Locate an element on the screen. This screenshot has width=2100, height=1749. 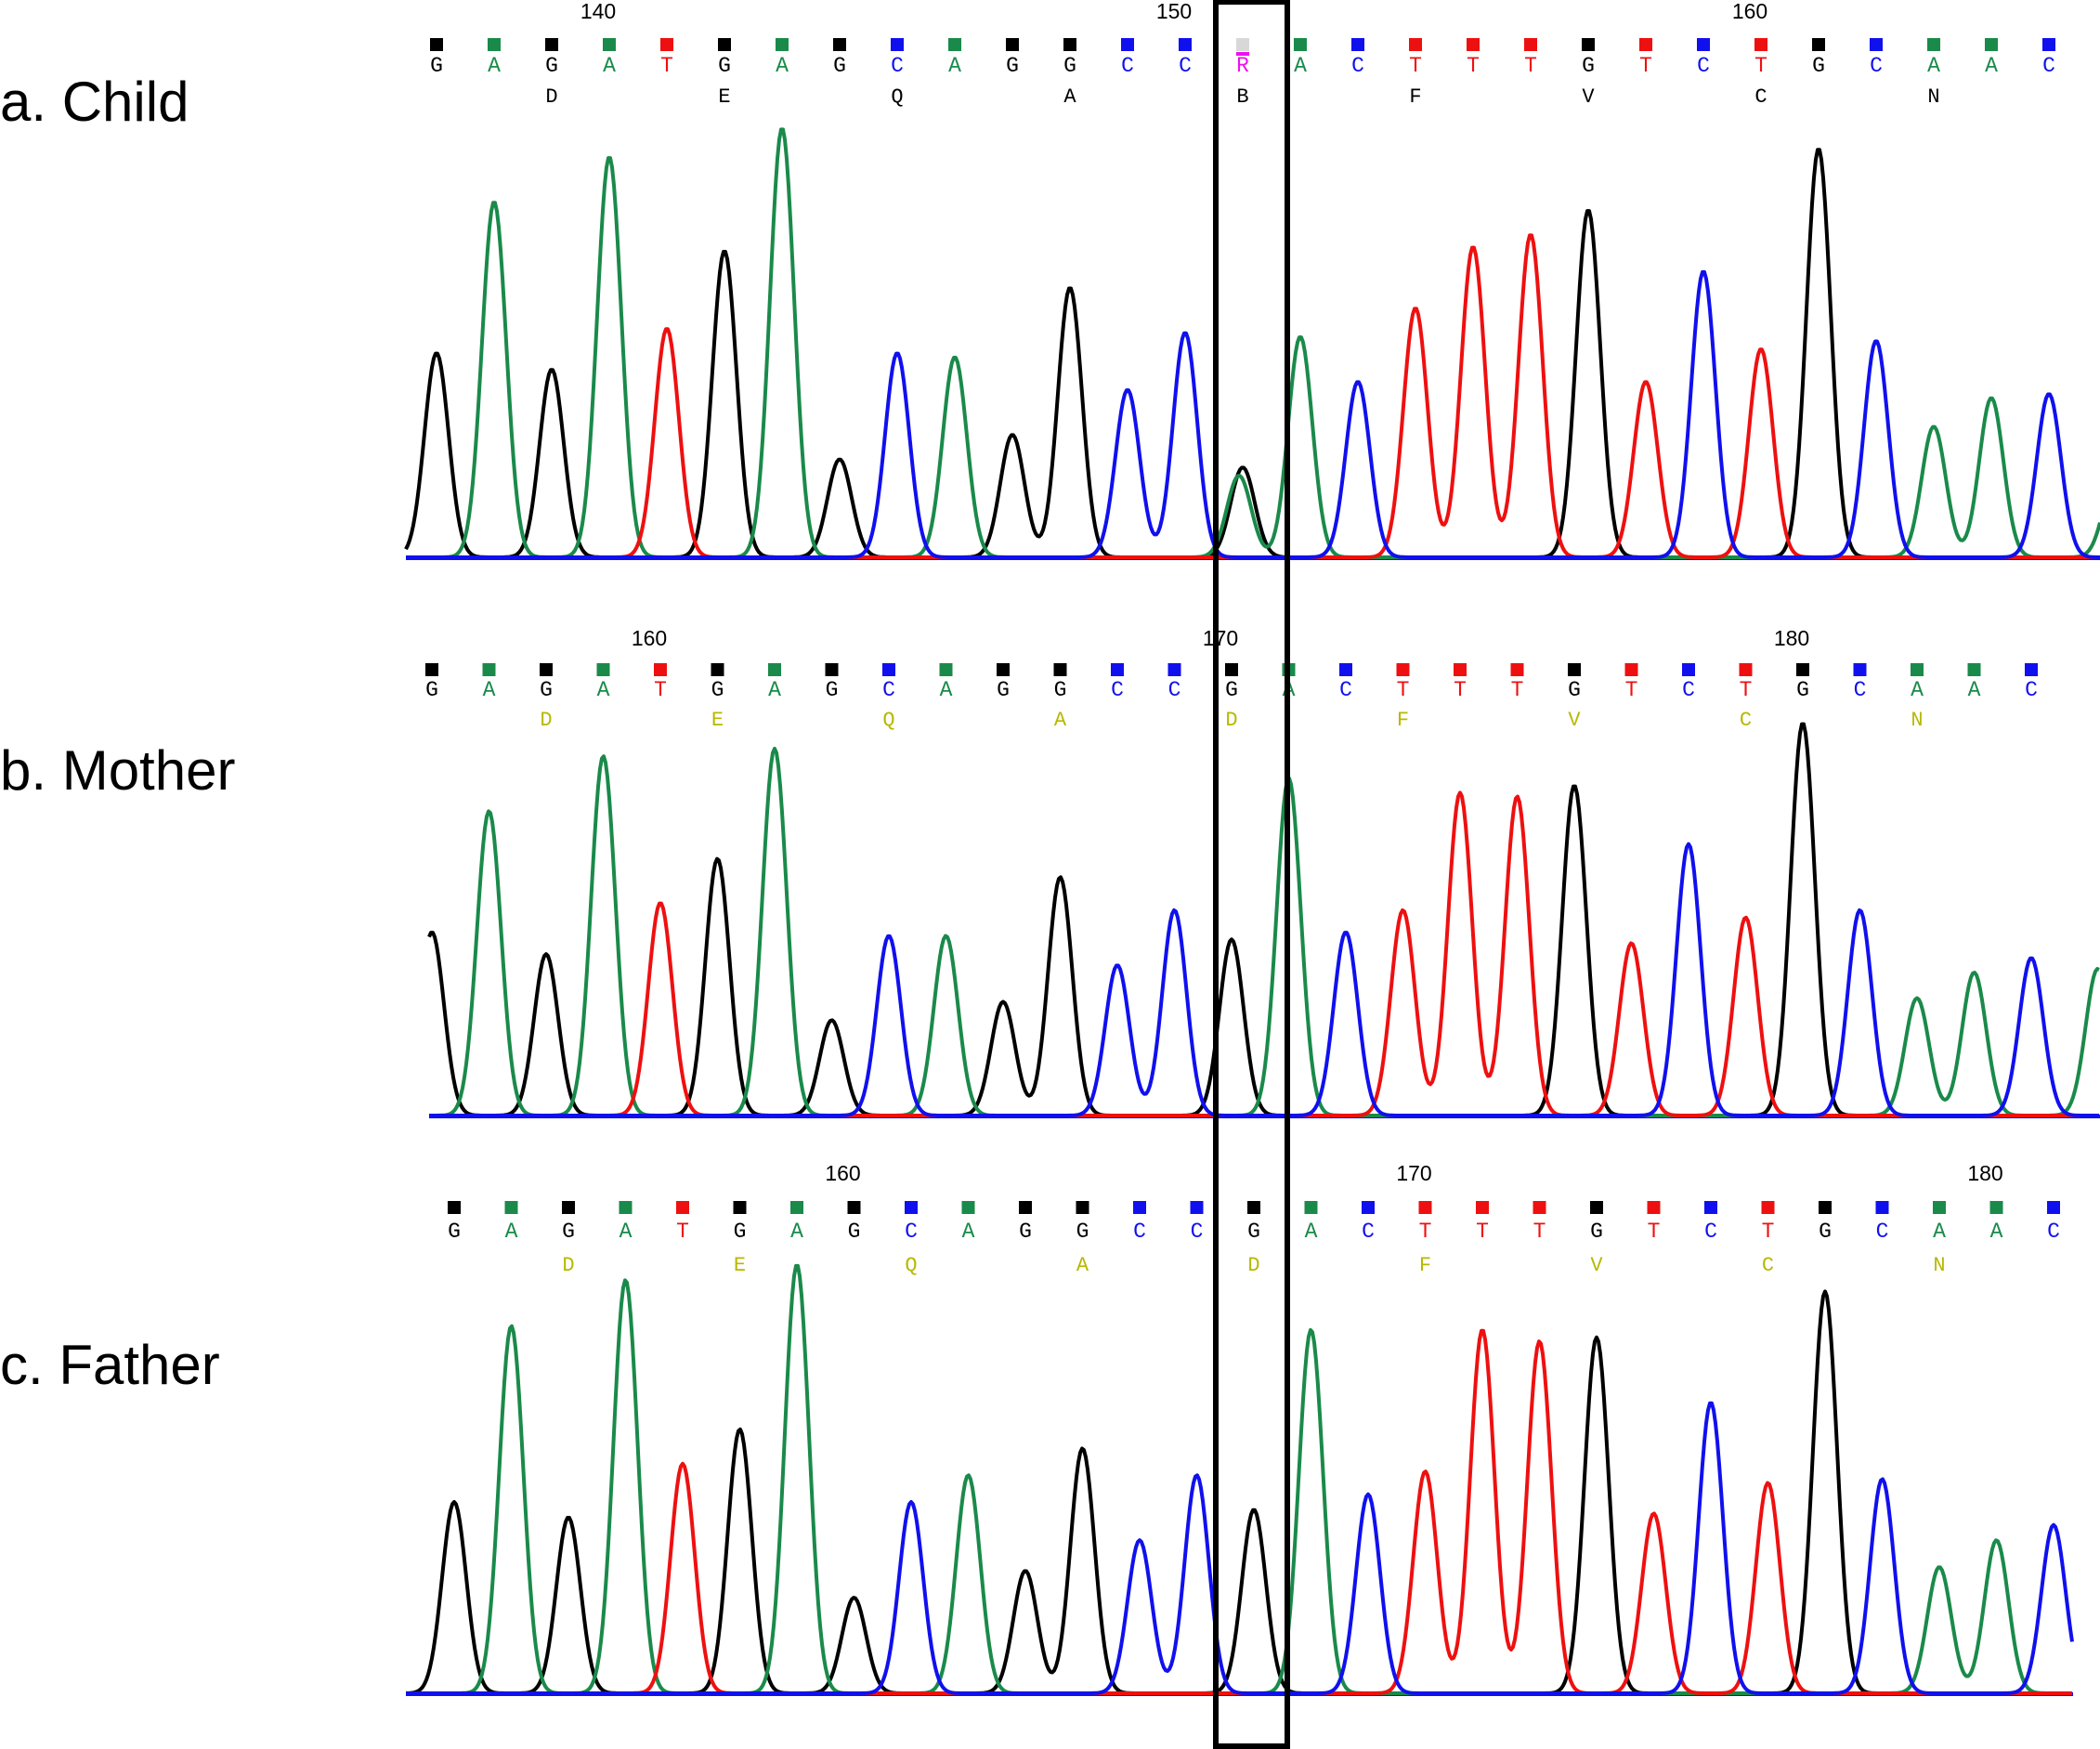
position-label: 160 is located at coordinates (842, 1173).